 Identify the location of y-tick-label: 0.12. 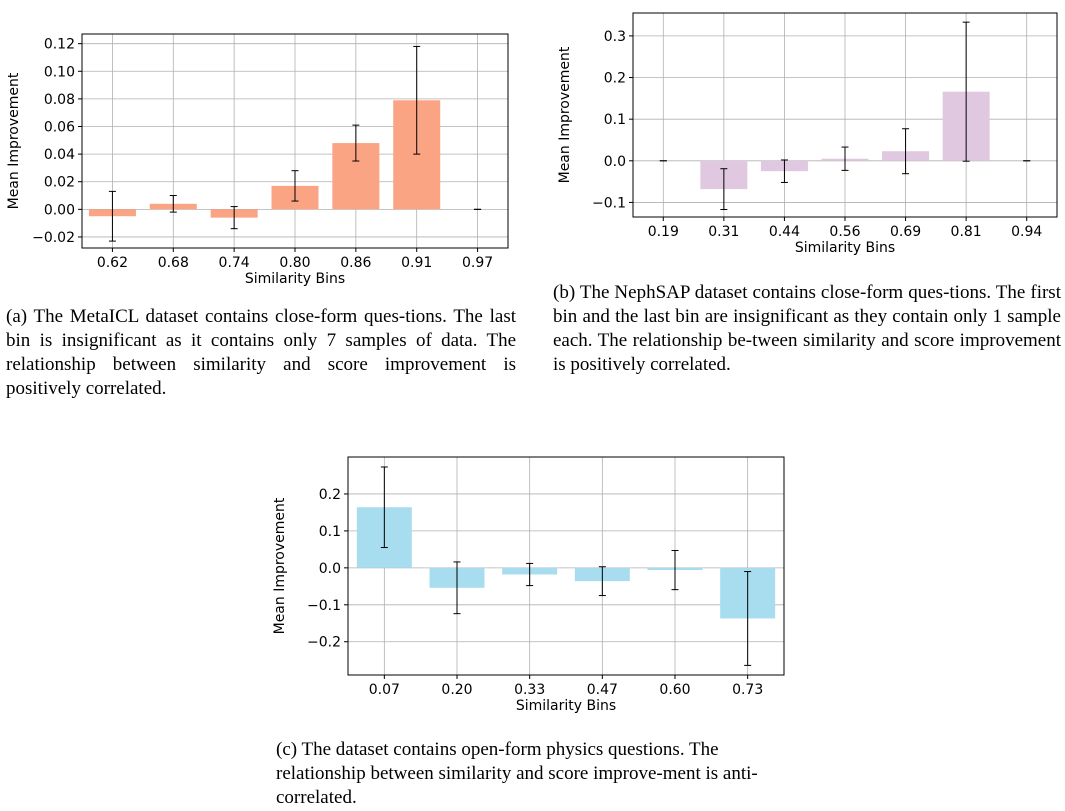
(59, 45).